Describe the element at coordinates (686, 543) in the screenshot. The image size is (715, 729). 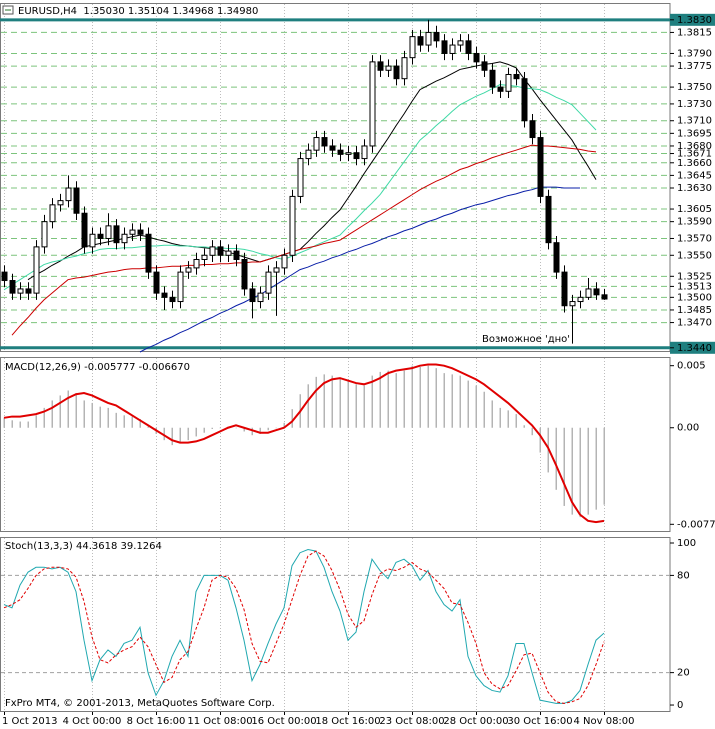
I see `y-tick-label: 100` at that location.